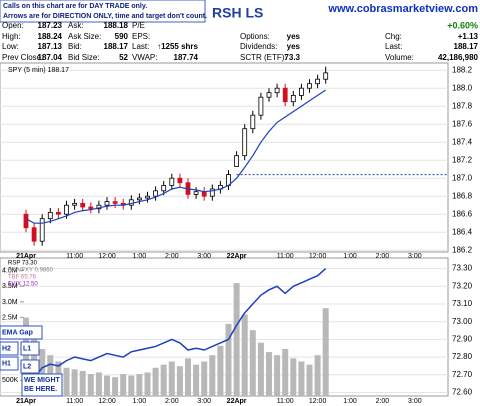 Image resolution: width=480 pixels, height=406 pixels. I want to click on field-value: +0.60%, so click(462, 25).